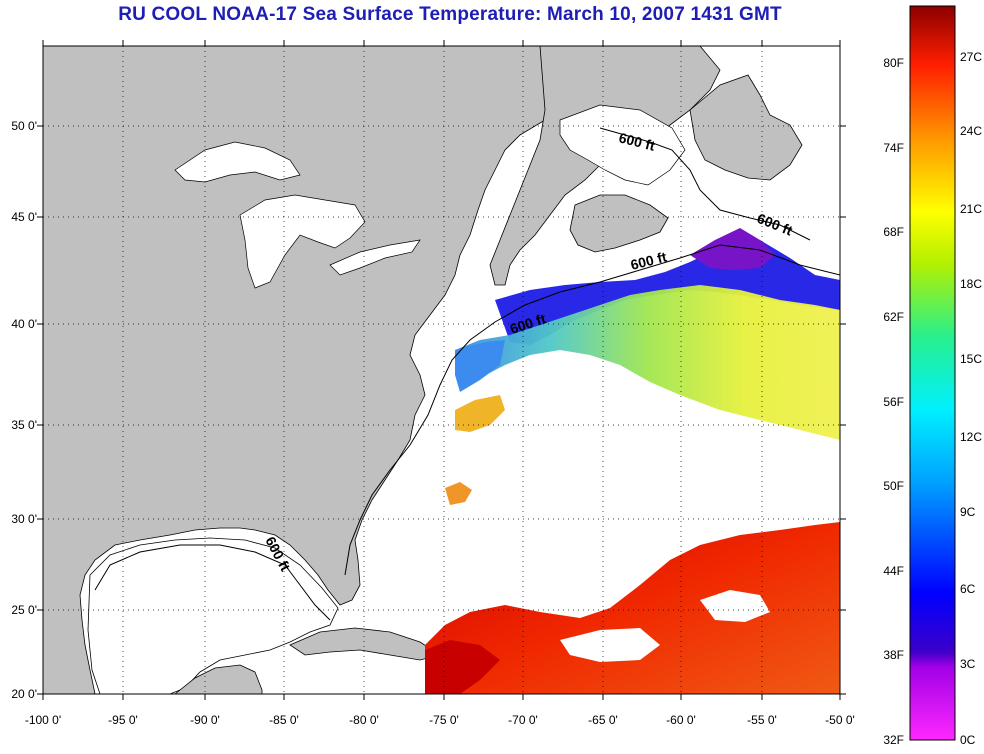 Image resolution: width=984 pixels, height=754 pixels. What do you see at coordinates (893, 486) in the screenshot?
I see `colorbar-label-f: 50F` at bounding box center [893, 486].